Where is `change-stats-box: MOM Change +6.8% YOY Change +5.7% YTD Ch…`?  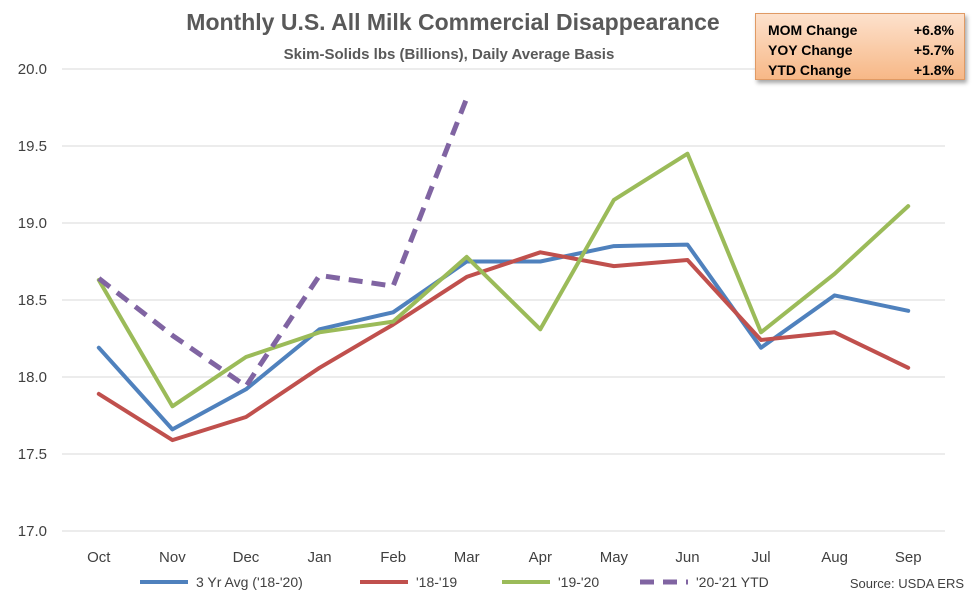 change-stats-box: MOM Change +6.8% YOY Change +5.7% YTD Ch… is located at coordinates (860, 46).